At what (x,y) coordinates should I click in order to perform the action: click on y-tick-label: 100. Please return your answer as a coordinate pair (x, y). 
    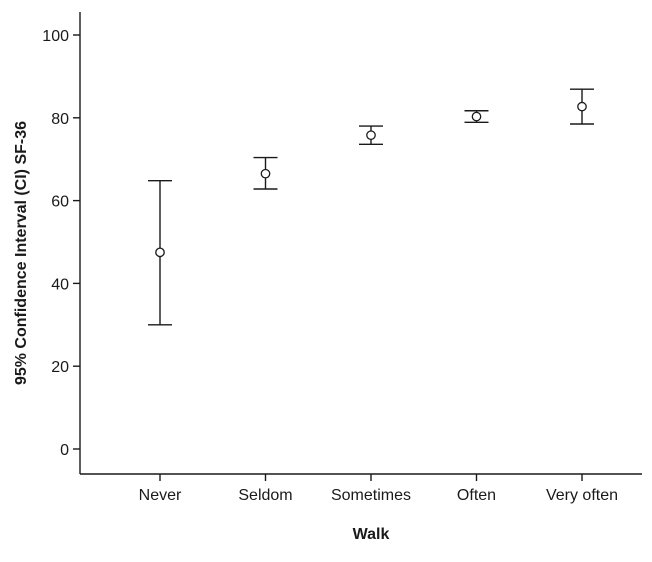
    Looking at the image, I should click on (55, 36).